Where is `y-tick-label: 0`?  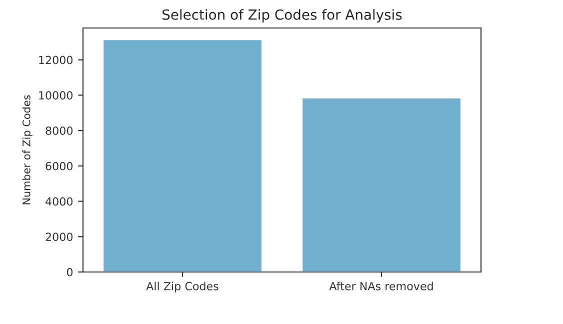
y-tick-label: 0 is located at coordinates (69, 272).